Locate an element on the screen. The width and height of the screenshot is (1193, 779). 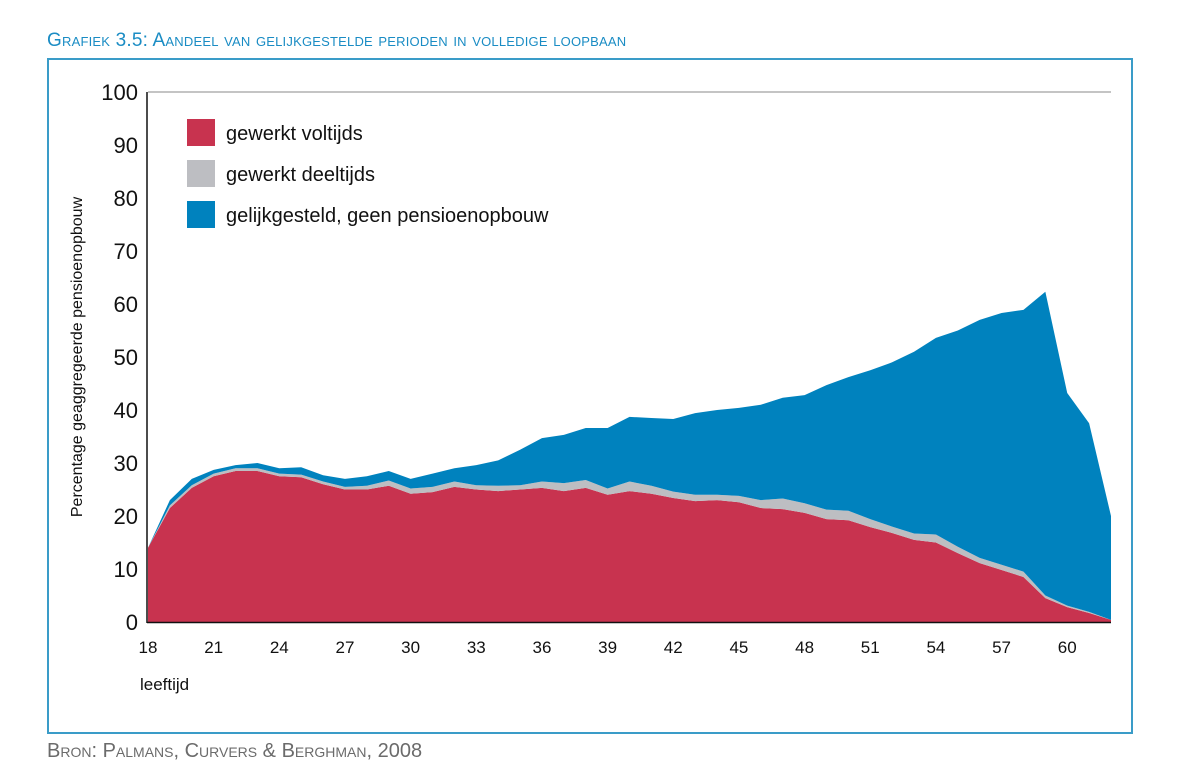
x-tick-label: 33 is located at coordinates (476, 647).